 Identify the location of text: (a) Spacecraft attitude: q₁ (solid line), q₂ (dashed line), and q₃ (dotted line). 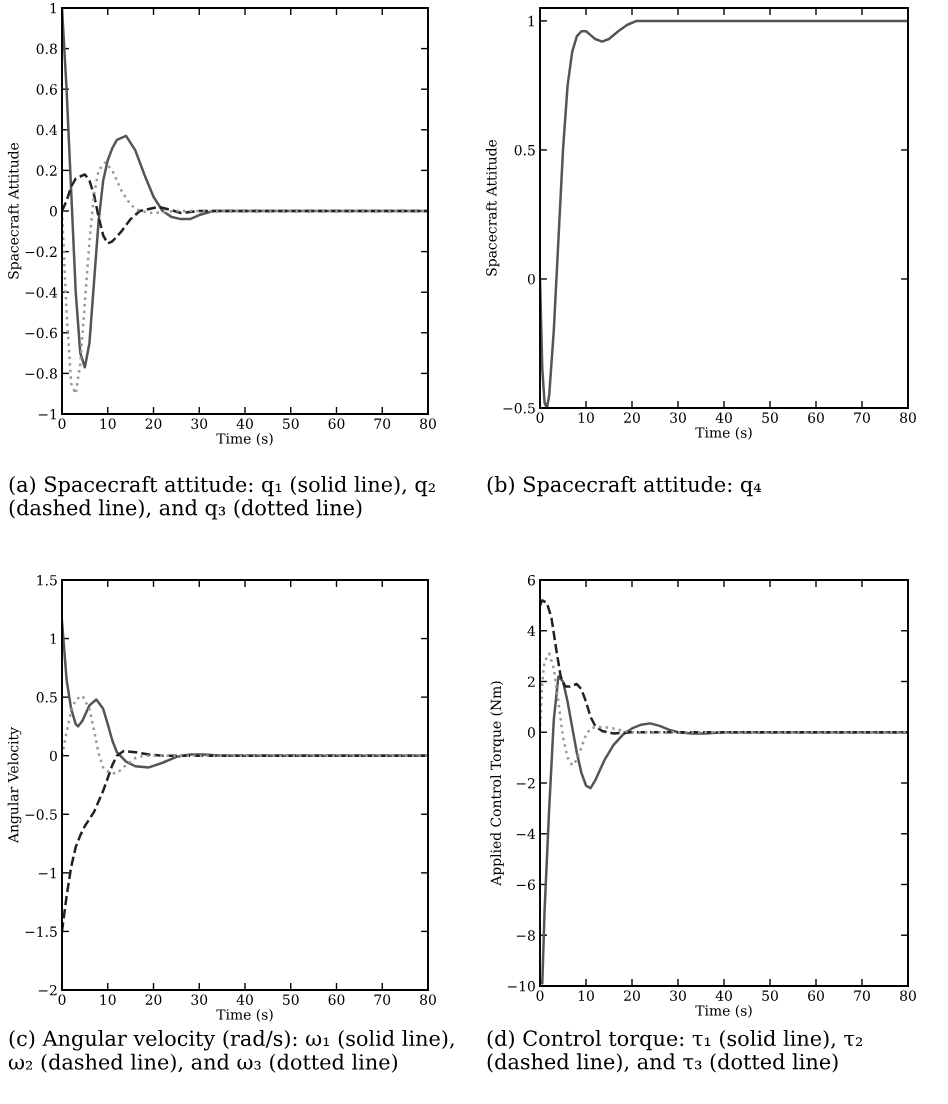
(222, 498).